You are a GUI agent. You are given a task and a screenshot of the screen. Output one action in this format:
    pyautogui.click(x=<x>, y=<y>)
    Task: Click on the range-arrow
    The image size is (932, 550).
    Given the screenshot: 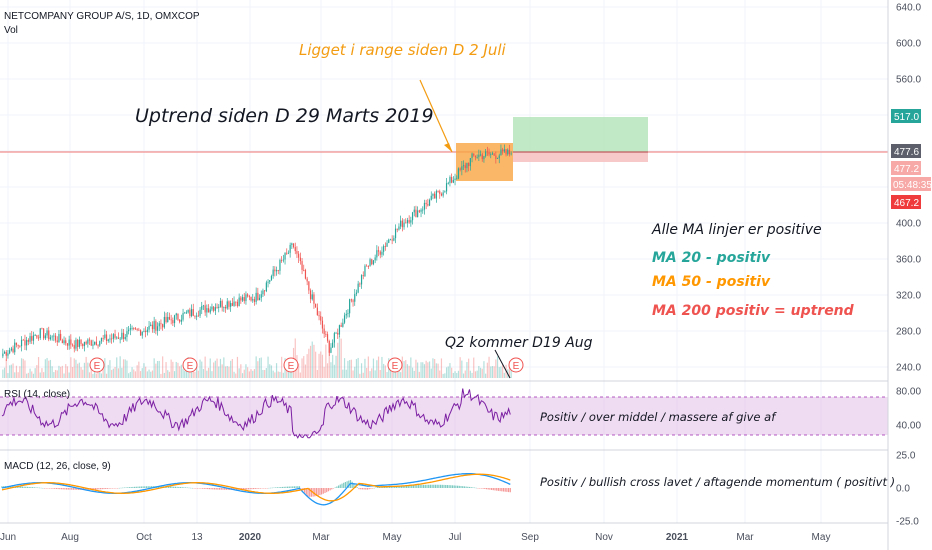 What is the action you would take?
    pyautogui.click(x=436, y=116)
    